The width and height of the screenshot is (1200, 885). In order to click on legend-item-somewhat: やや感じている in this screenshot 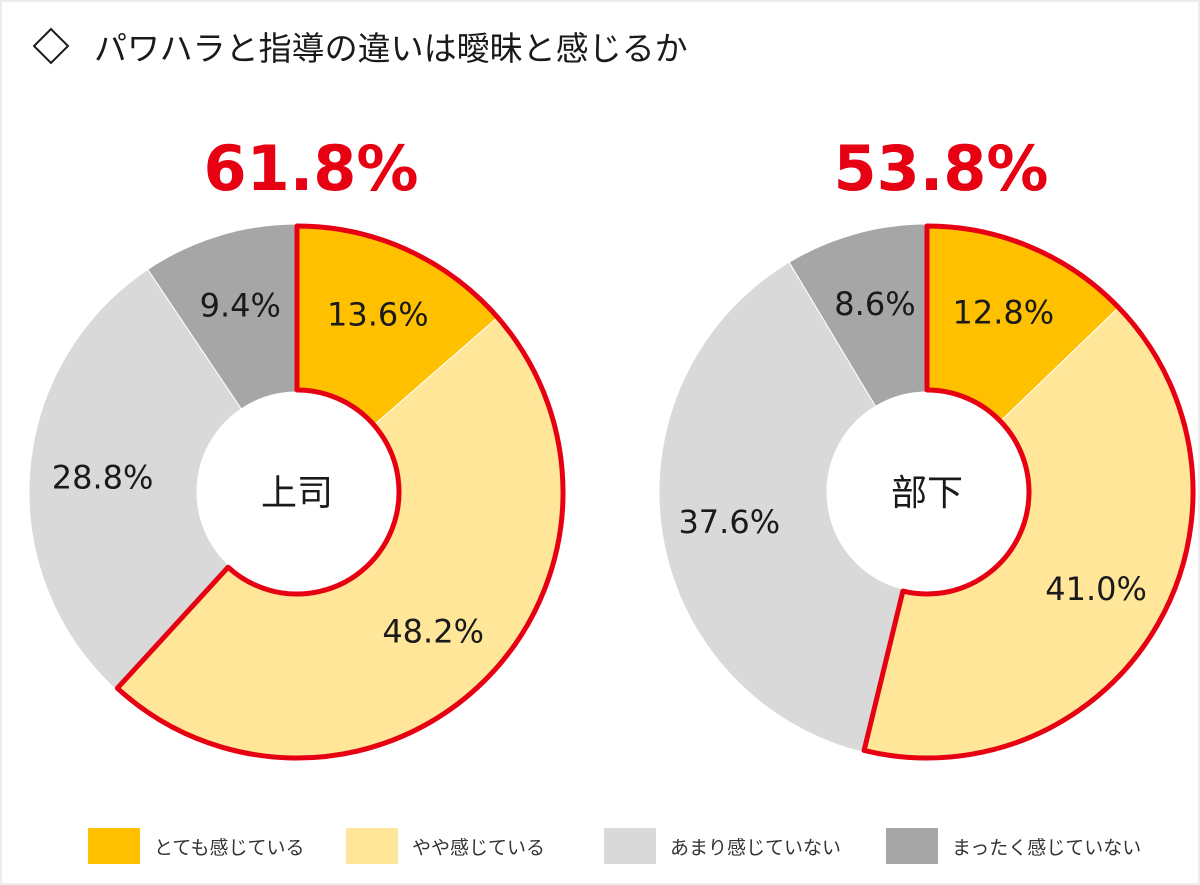, I will do `click(475, 846)`.